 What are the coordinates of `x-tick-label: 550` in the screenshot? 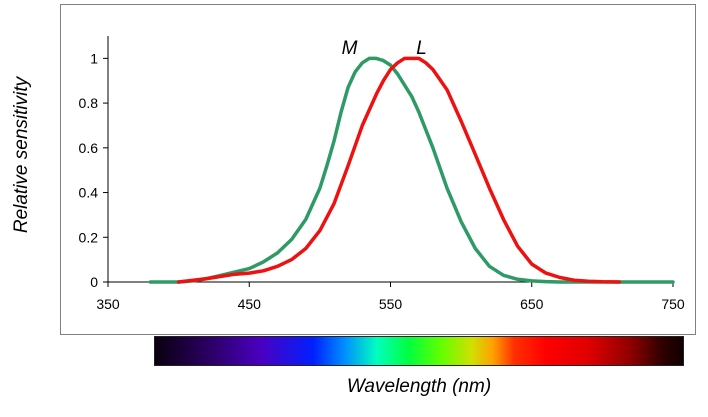 It's located at (391, 304).